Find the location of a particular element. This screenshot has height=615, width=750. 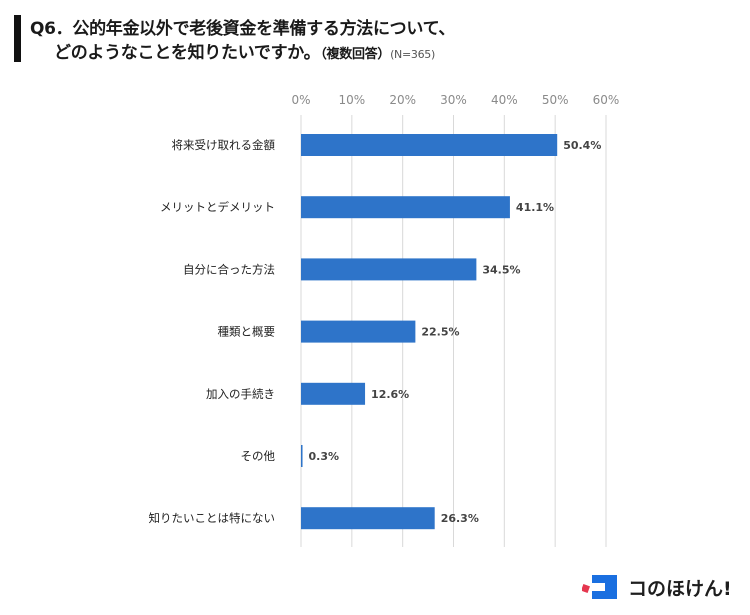

category-label: 知りたいことは特にない is located at coordinates (212, 518).